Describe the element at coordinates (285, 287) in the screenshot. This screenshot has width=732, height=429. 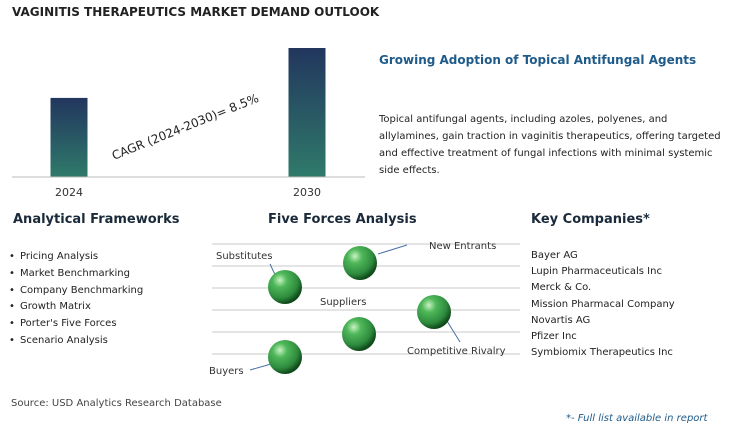
I see `substitutes-sphere` at that location.